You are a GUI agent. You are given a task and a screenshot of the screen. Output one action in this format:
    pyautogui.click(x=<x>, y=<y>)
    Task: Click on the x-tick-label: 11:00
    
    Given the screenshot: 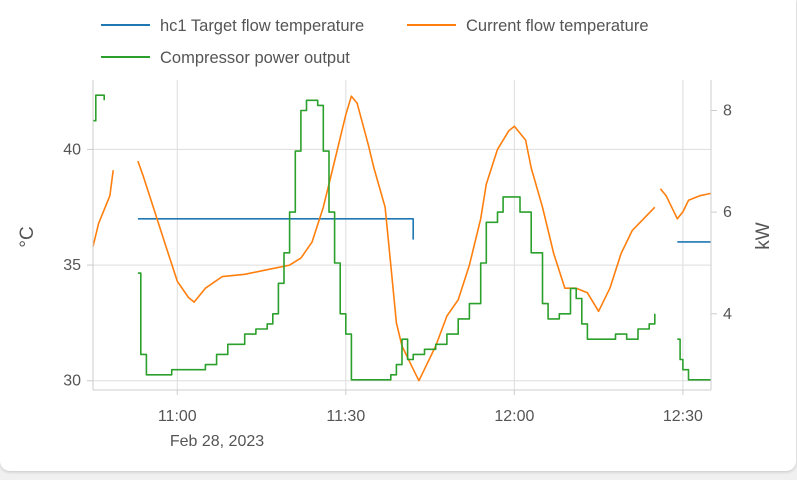 What is the action you would take?
    pyautogui.click(x=177, y=416)
    